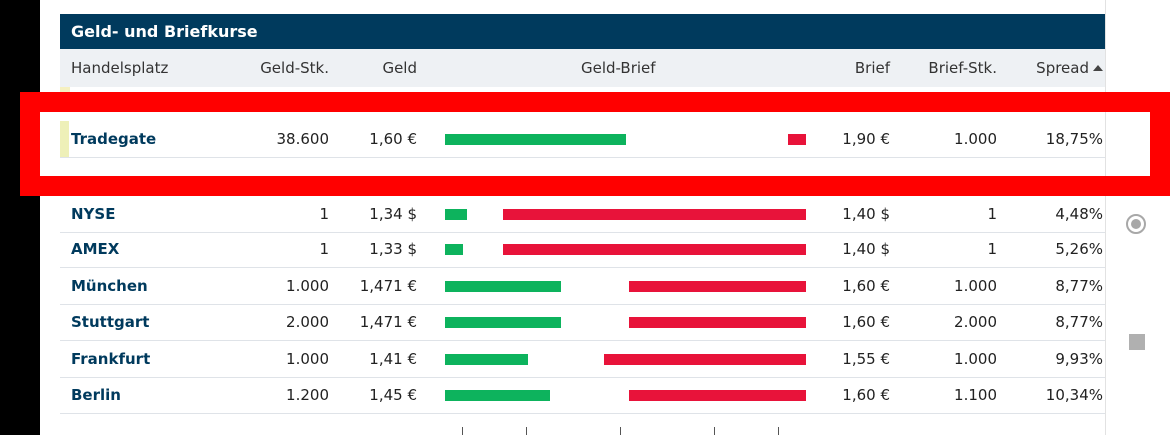  What do you see at coordinates (975, 322) in the screenshot?
I see `brief-stk-value: 2.000` at bounding box center [975, 322].